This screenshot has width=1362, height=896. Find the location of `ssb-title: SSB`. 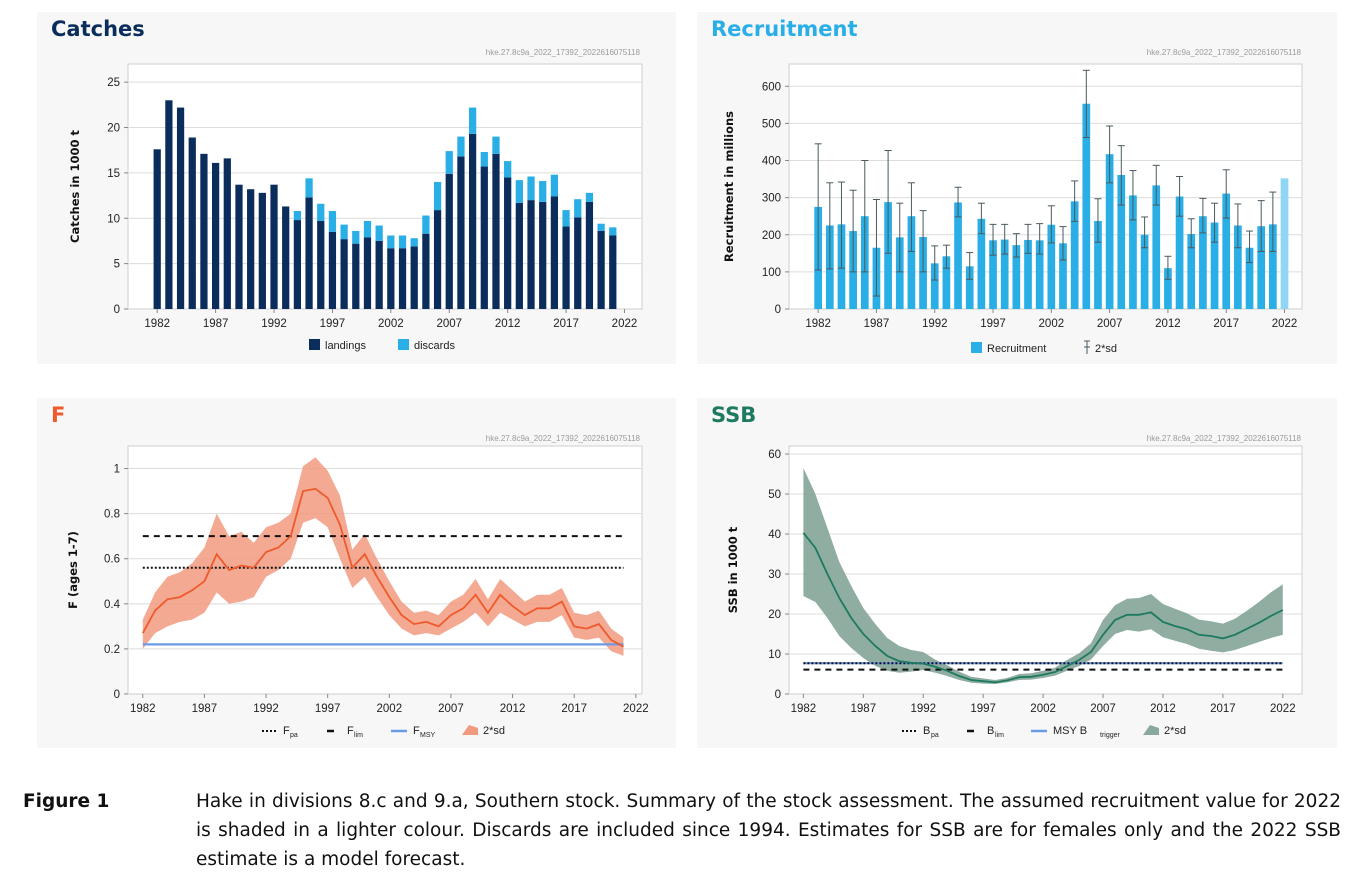

ssb-title: SSB is located at coordinates (734, 415).